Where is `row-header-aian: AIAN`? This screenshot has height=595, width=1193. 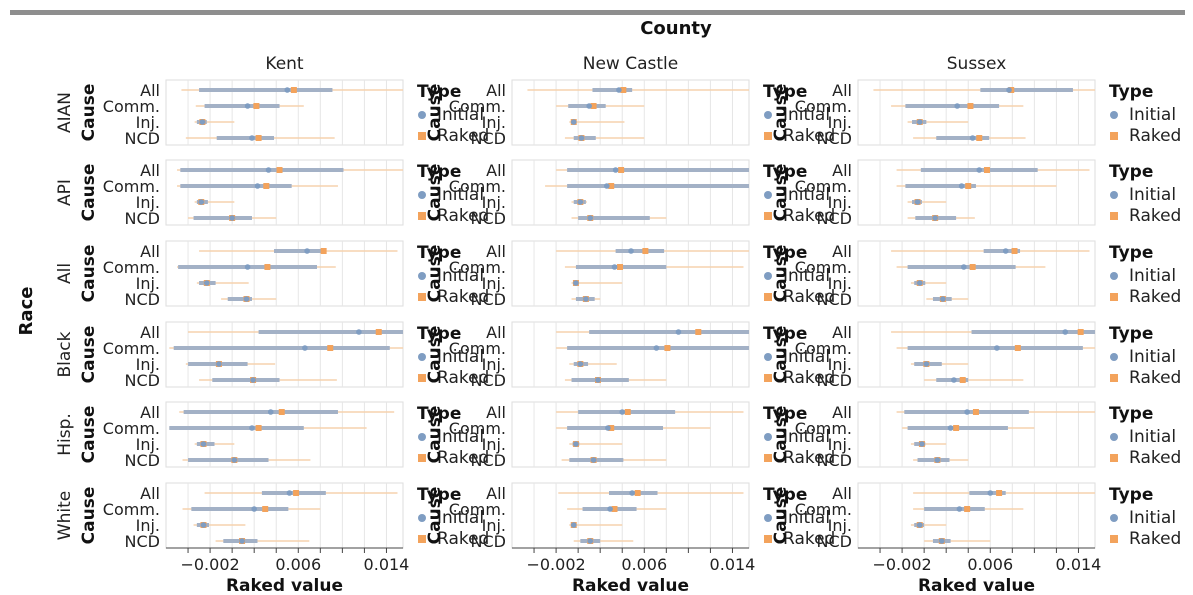
row-header-aian: AIAN is located at coordinates (65, 112).